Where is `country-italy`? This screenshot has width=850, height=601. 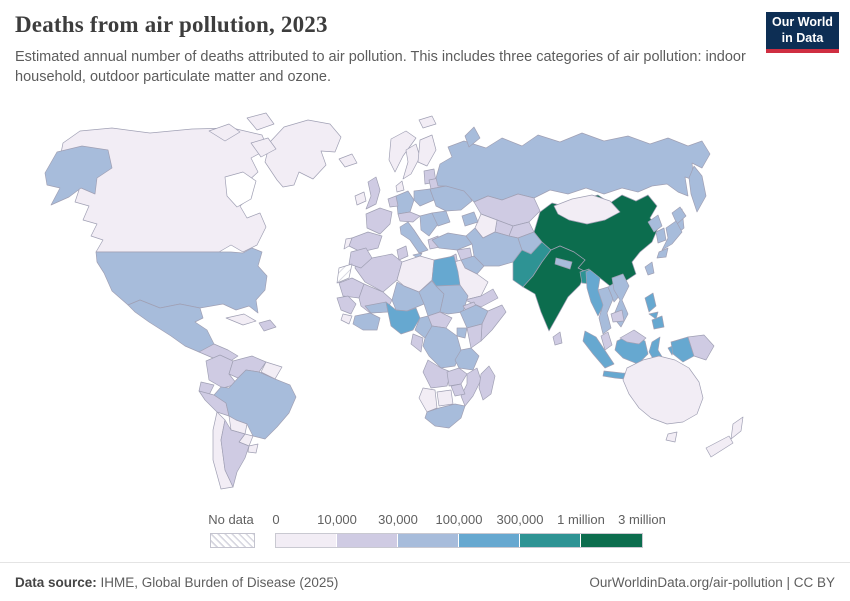 country-italy is located at coordinates (414, 237).